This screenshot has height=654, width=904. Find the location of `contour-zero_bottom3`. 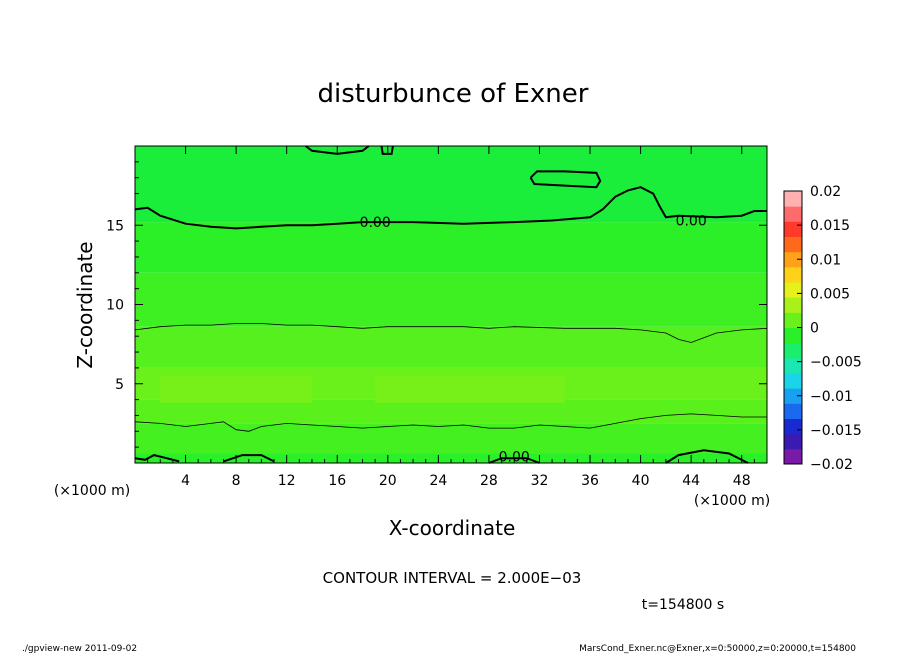

contour-zero_bottom3 is located at coordinates (514, 460).